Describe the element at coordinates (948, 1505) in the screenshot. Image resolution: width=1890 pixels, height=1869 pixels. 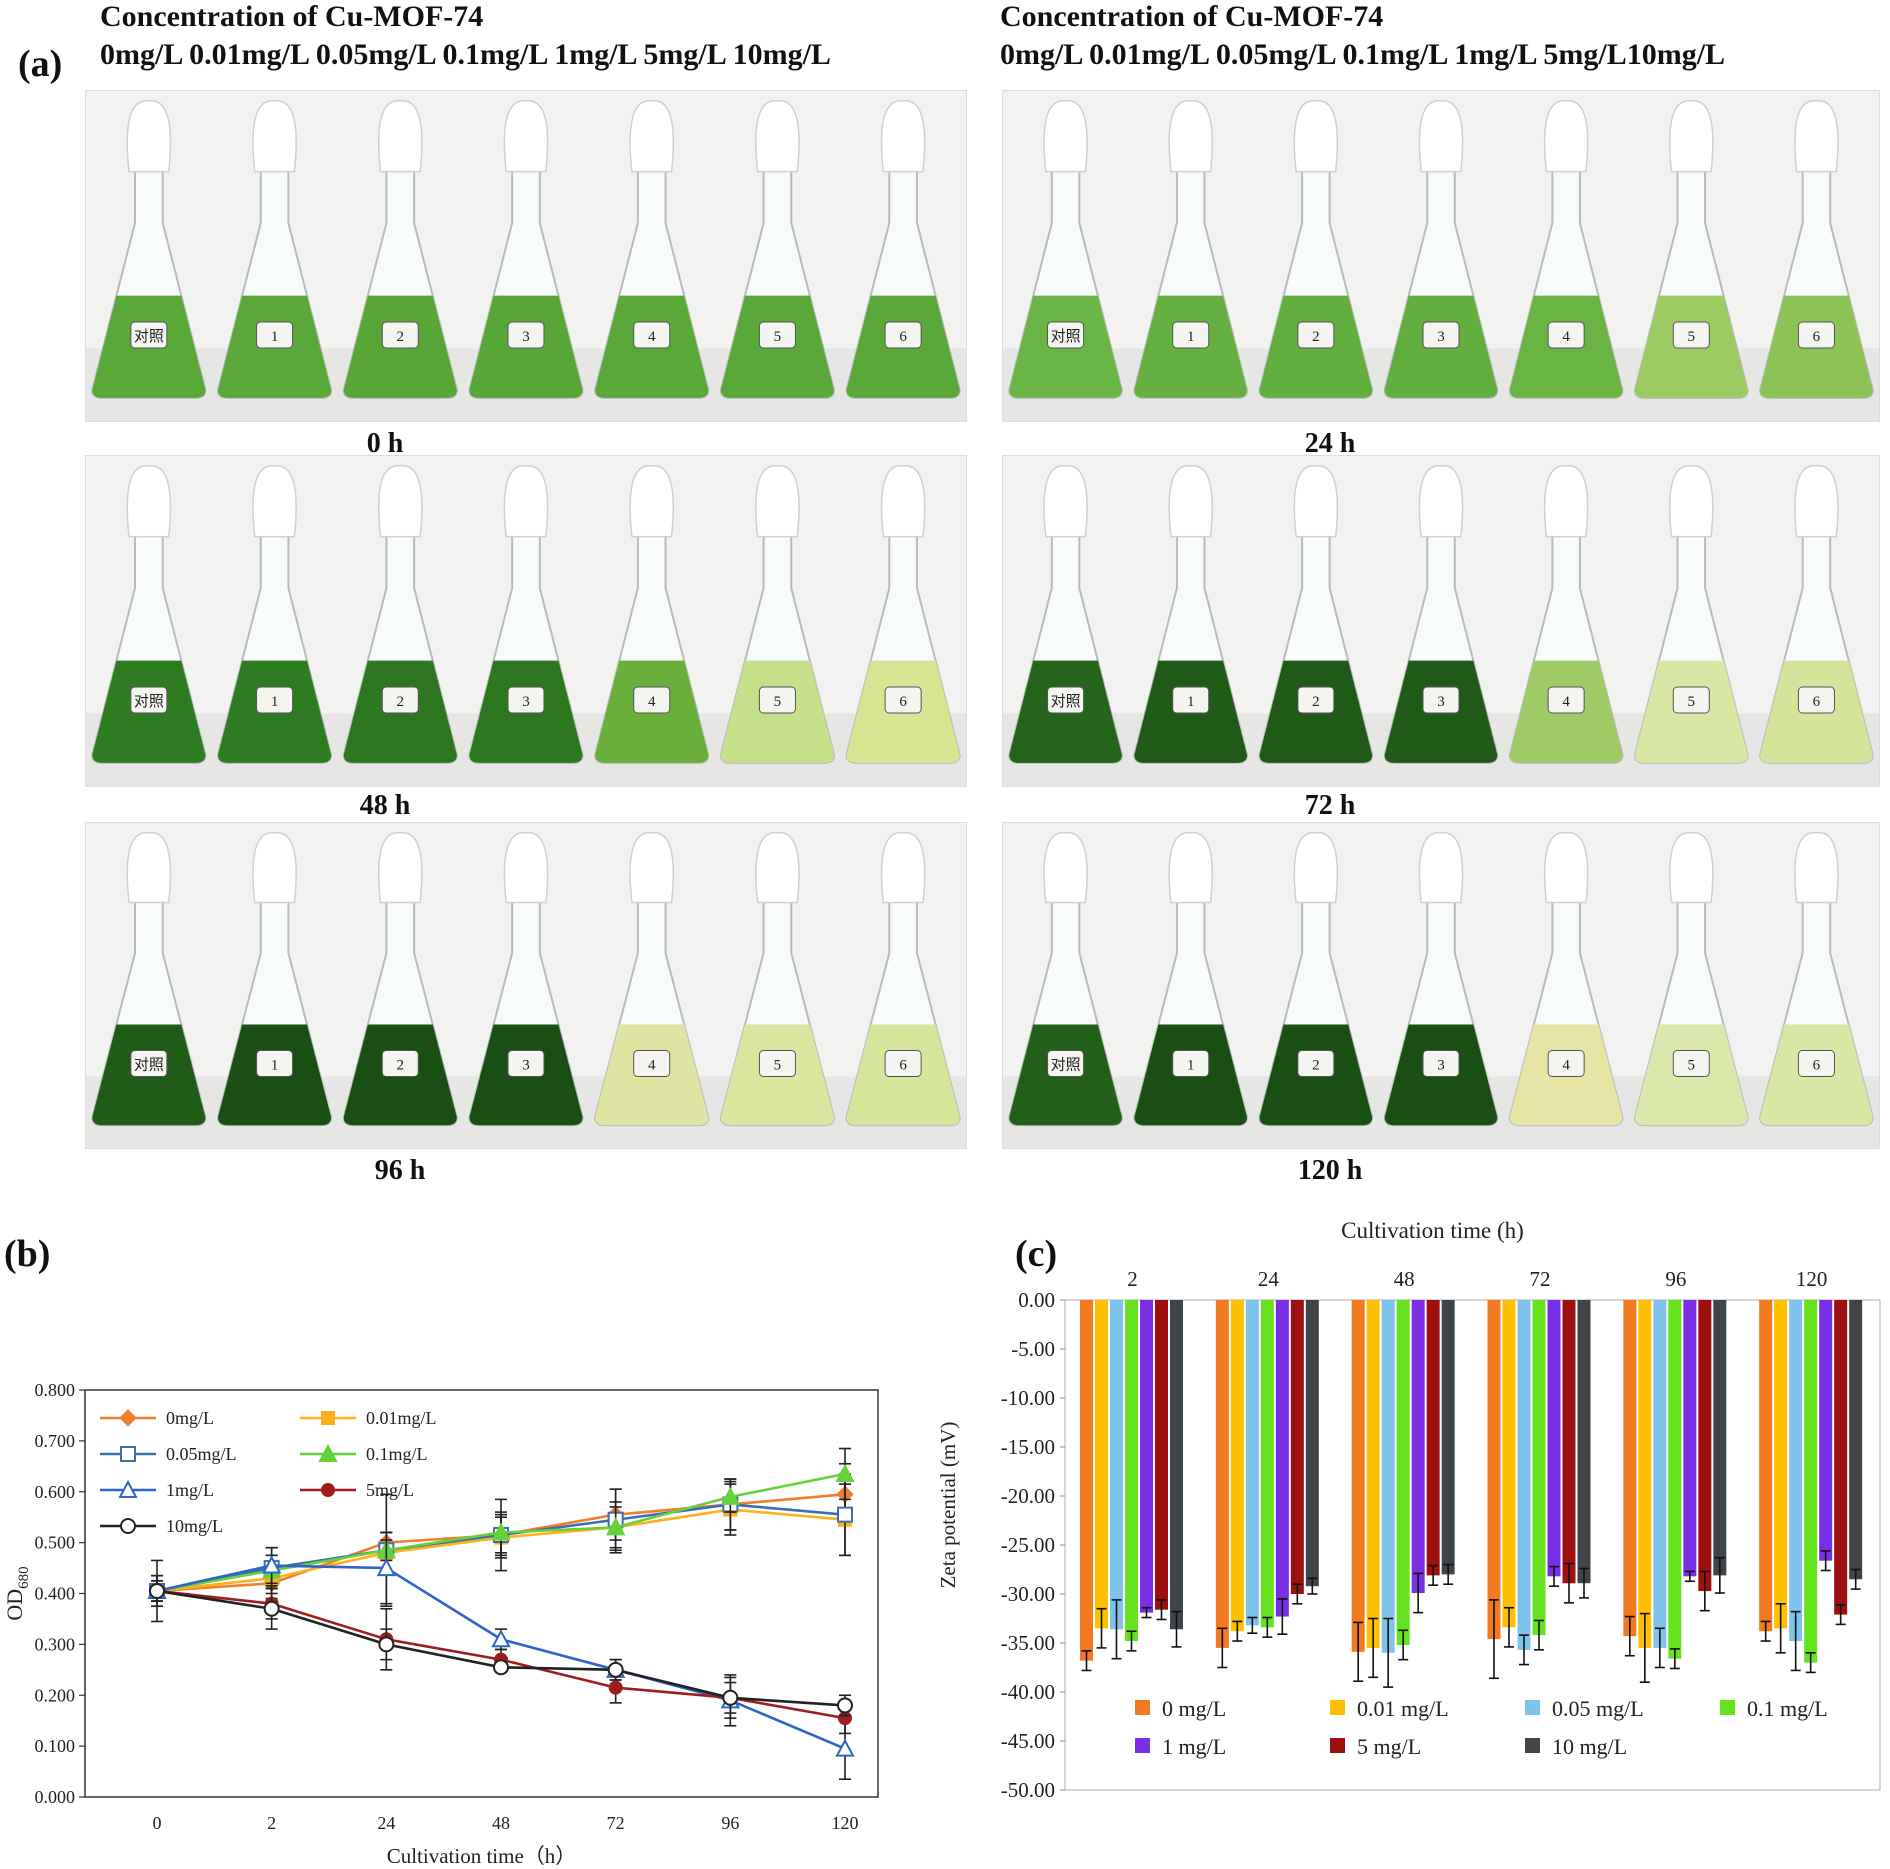
I see `y-axis-label: Zeta potential (mV)` at that location.